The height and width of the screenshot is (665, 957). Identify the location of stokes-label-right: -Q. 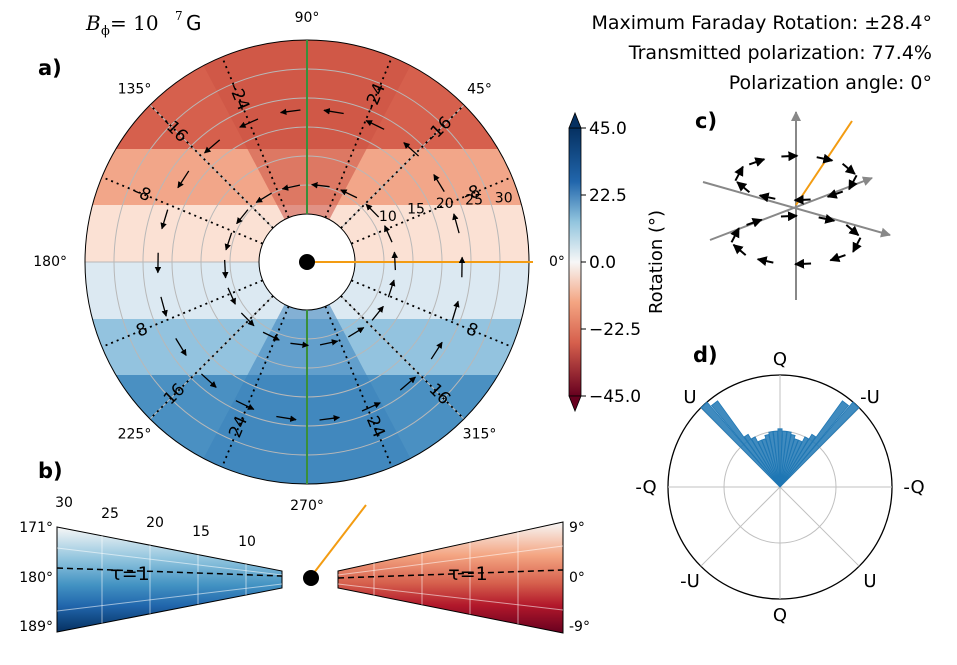
(913, 487).